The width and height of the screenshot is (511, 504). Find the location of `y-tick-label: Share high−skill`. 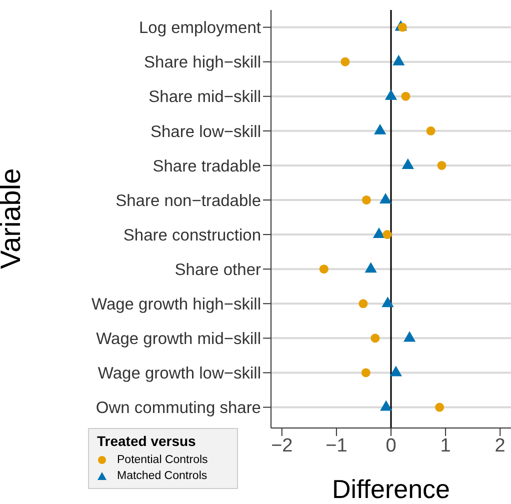

y-tick-label: Share high−skill is located at coordinates (202, 63).